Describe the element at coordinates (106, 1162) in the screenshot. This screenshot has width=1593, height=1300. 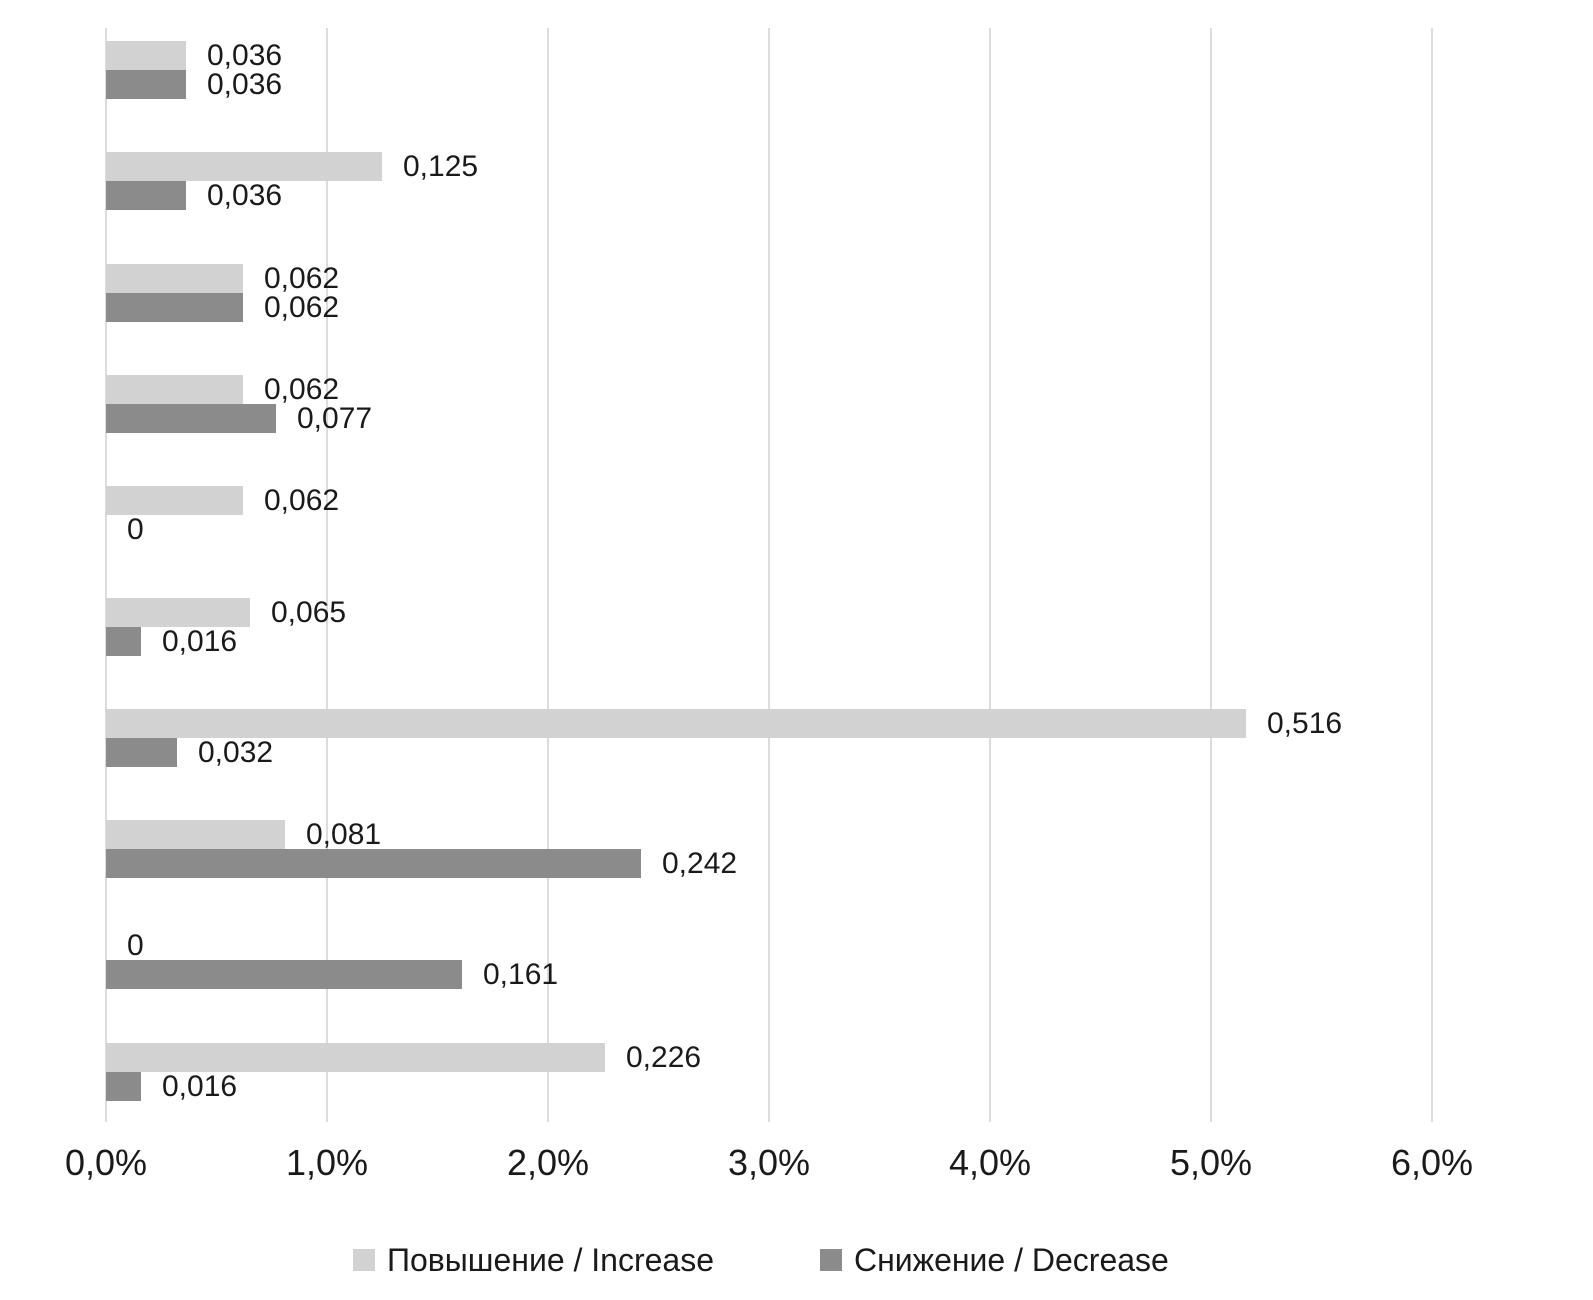
I see `x-axis-tick-label: 0,0%` at that location.